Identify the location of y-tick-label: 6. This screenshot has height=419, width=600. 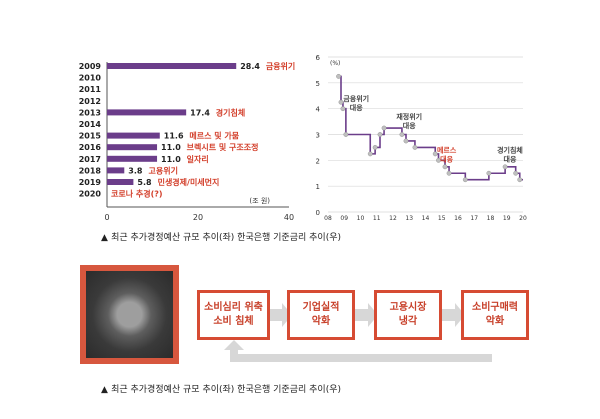
(318, 58).